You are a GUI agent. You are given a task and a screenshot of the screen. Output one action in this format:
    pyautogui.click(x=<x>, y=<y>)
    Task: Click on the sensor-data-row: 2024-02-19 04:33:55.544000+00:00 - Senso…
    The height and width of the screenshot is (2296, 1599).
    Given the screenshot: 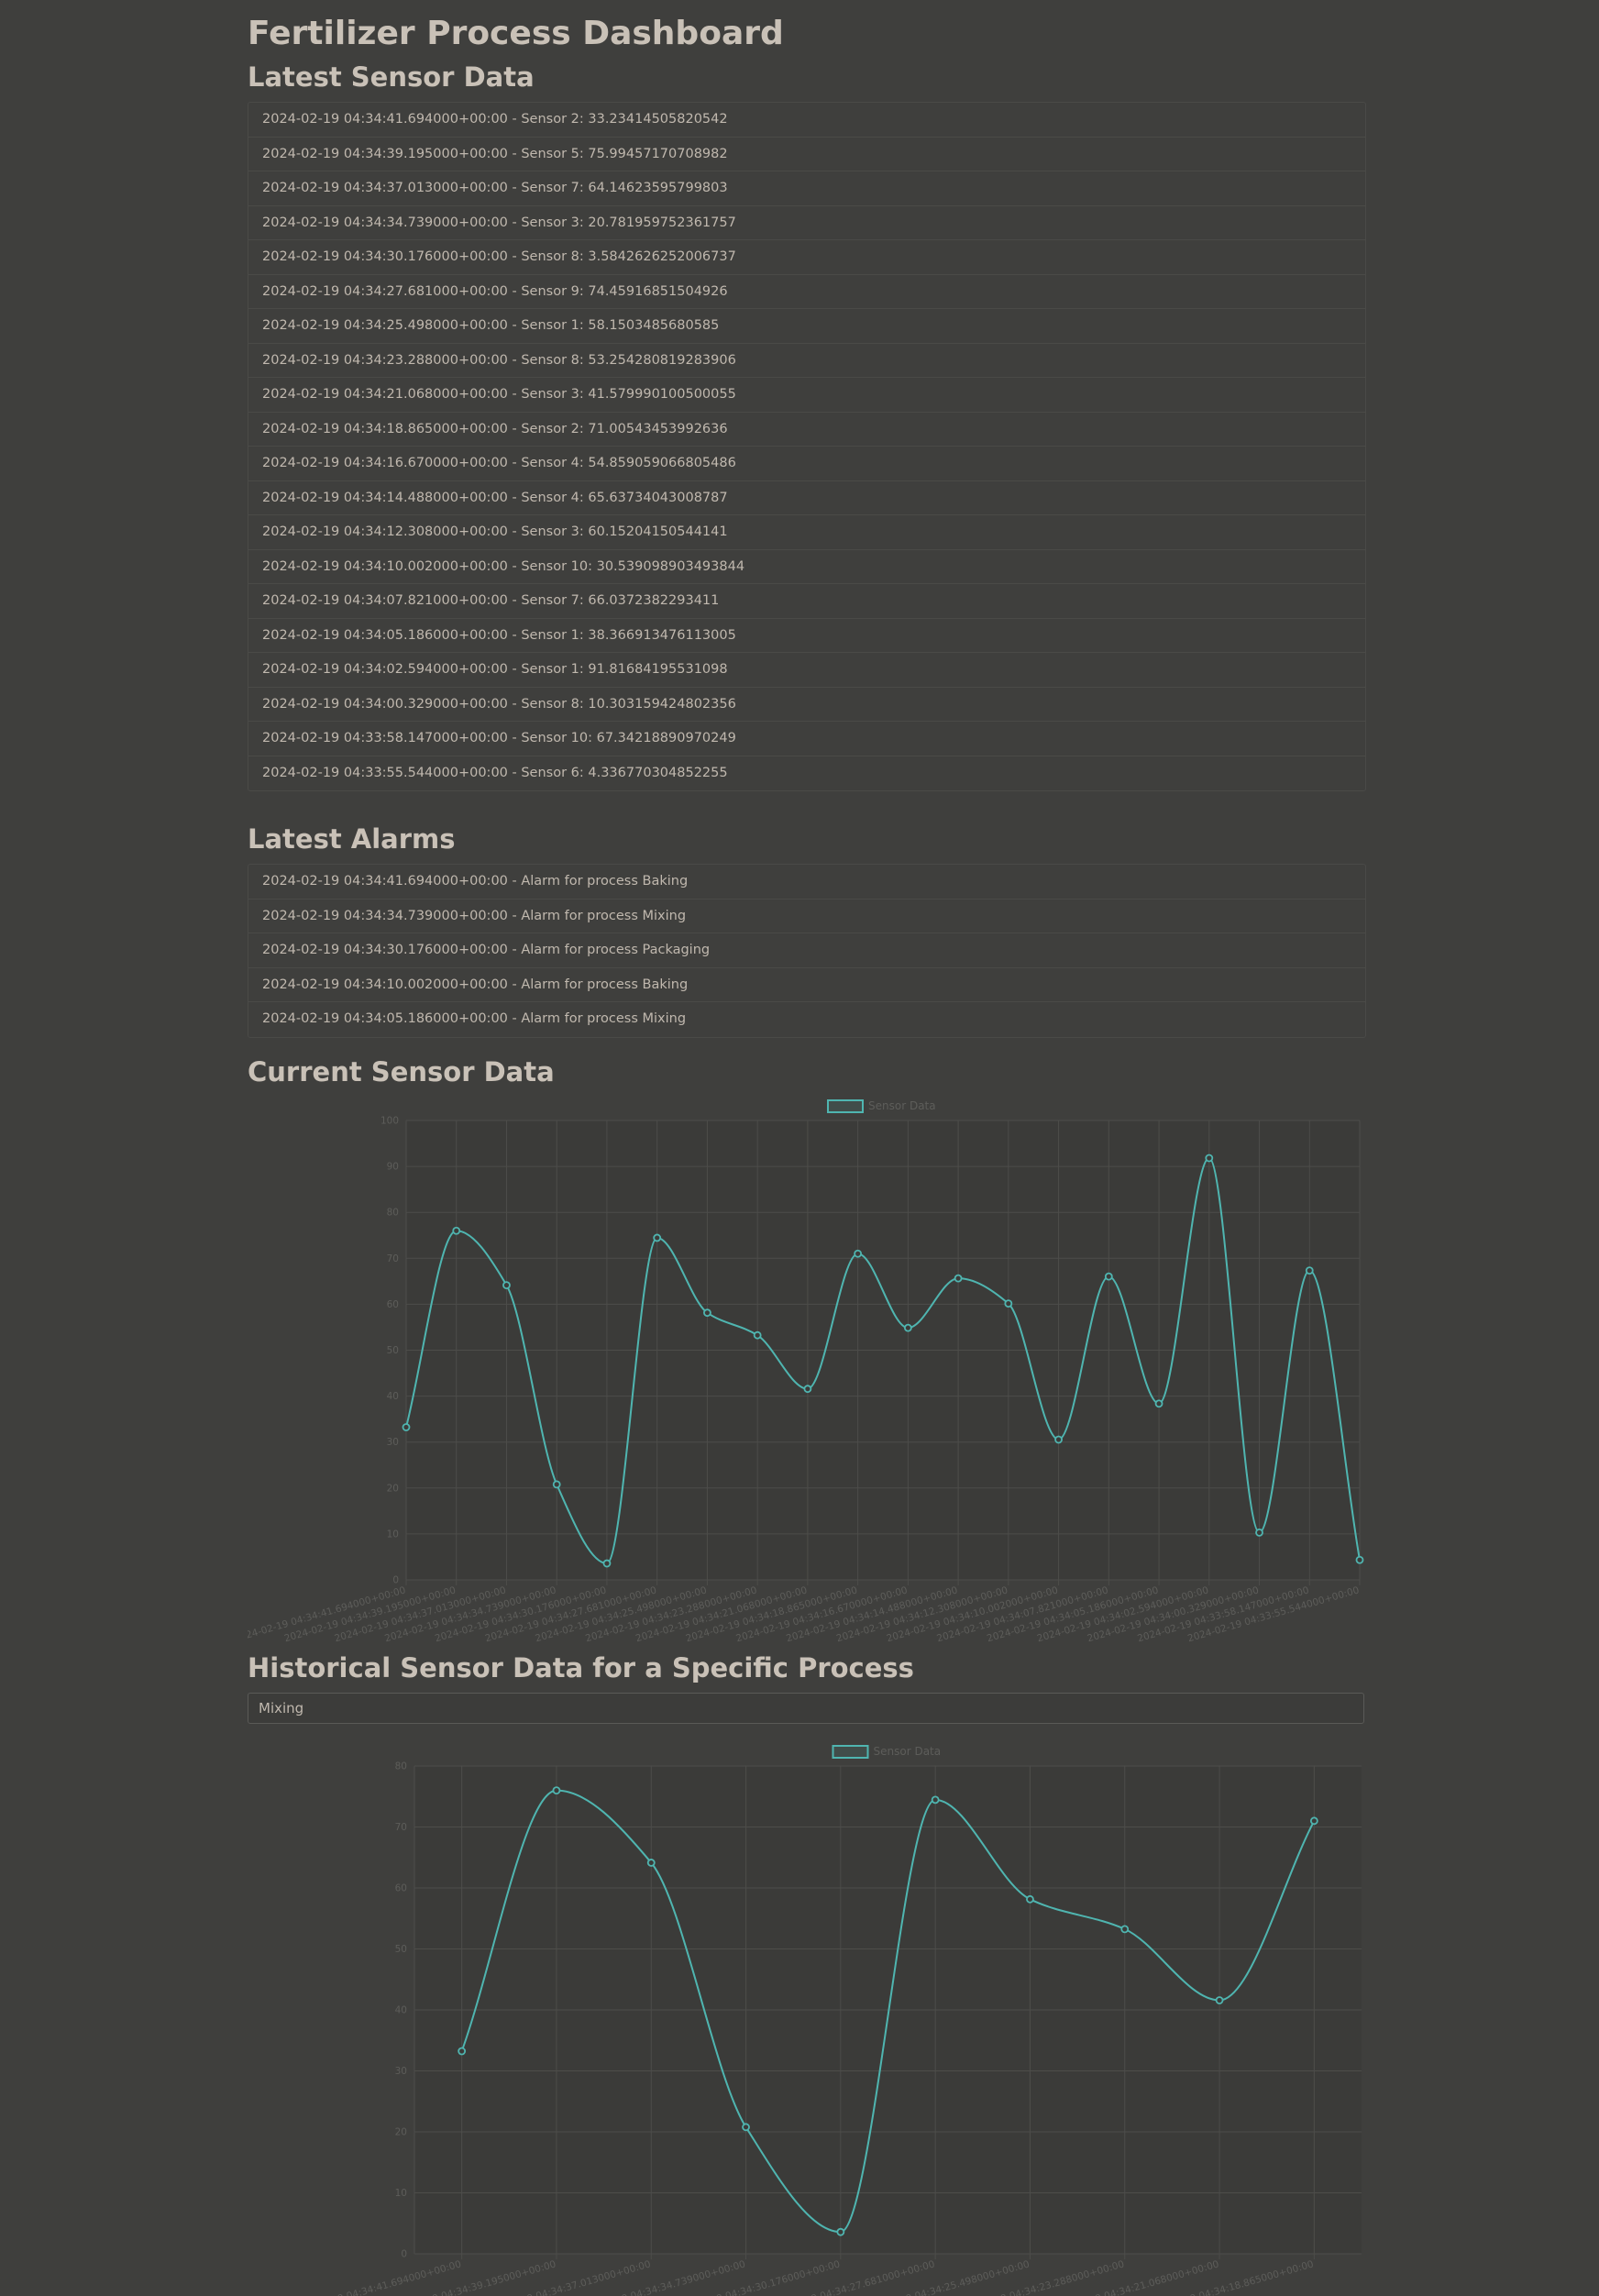 What is the action you would take?
    pyautogui.click(x=495, y=772)
    